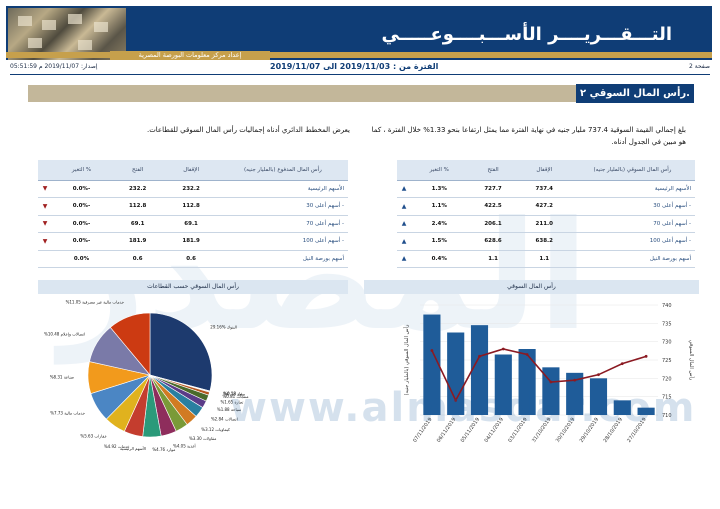 Image resolution: width=720 pixels, height=509 pixels. Describe the element at coordinates (137, 206) in the screenshot. I see `cell-open: 112.8` at that location.